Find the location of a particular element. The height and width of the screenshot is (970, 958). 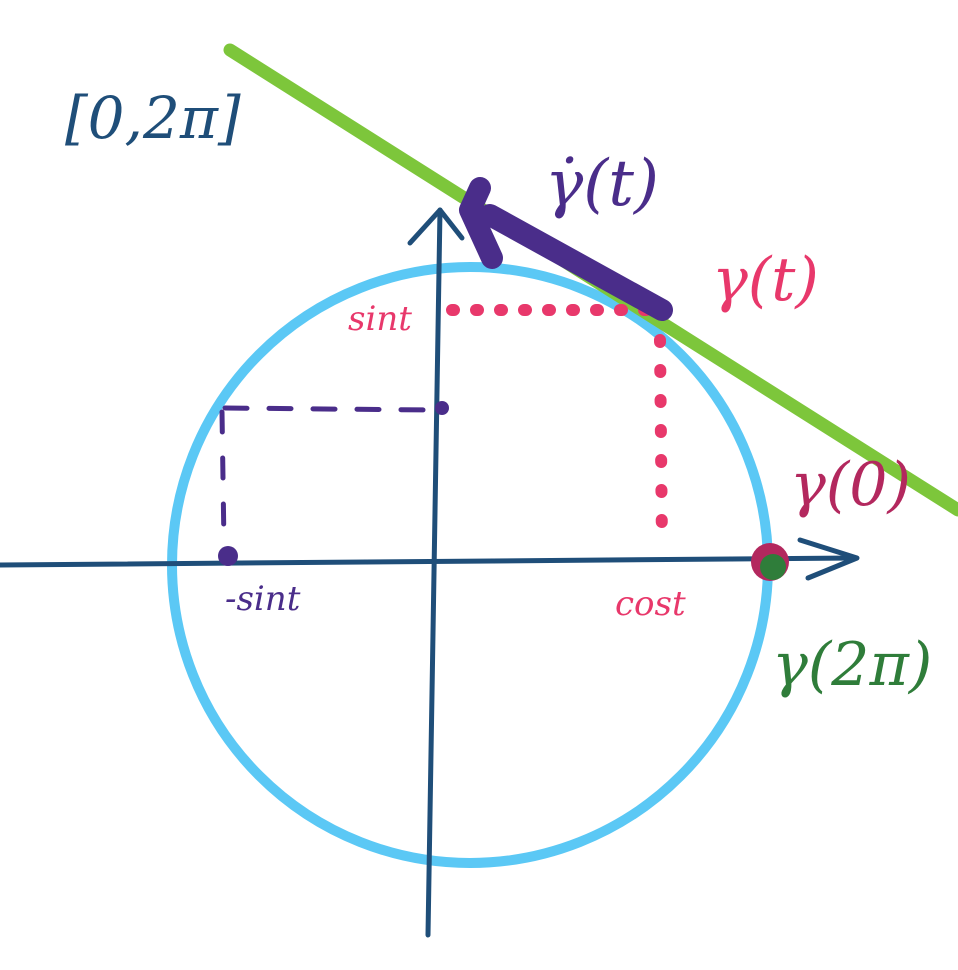

point-gamma-2pi is located at coordinates (773, 567).